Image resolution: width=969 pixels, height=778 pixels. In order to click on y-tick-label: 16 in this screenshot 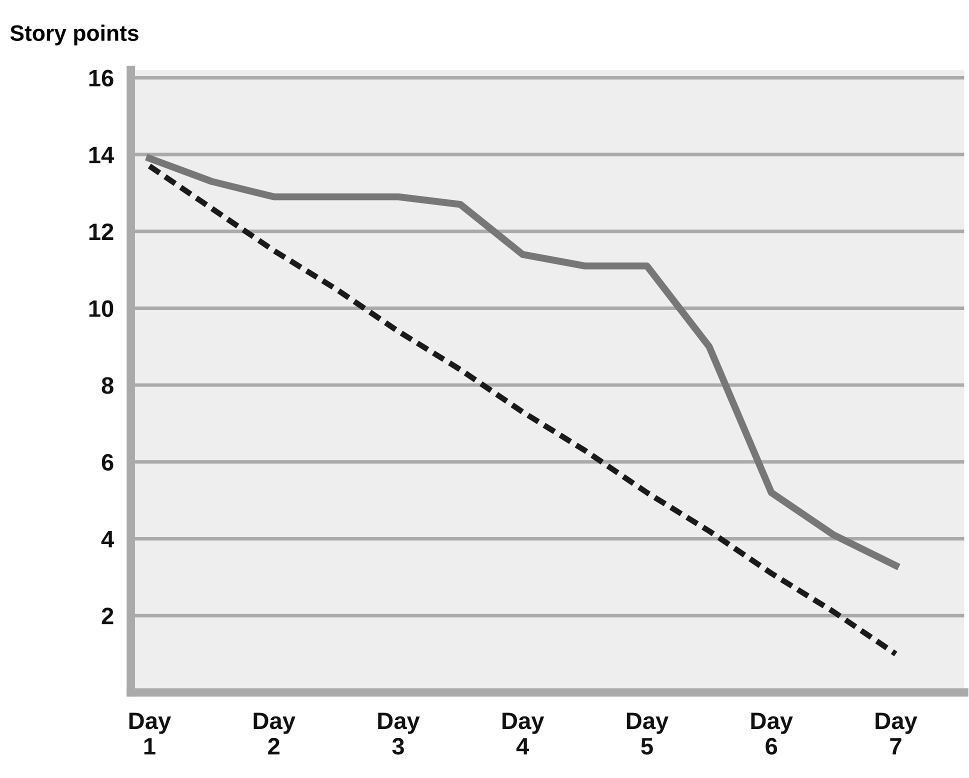, I will do `click(101, 78)`.